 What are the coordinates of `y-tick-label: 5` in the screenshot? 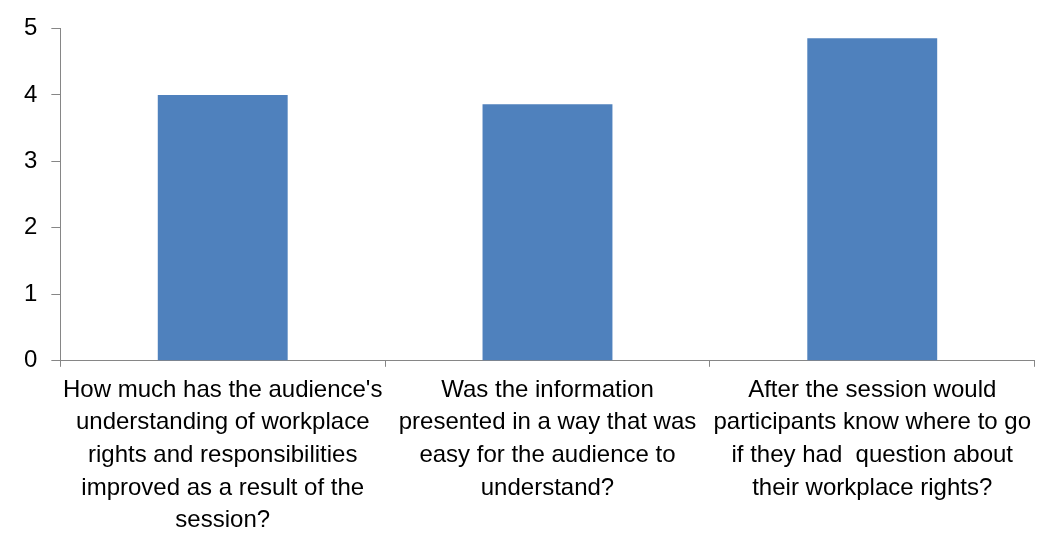 It's located at (30, 27).